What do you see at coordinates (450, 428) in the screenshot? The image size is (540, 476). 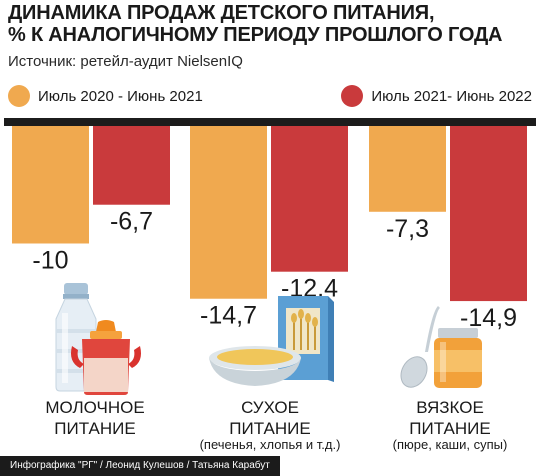 I see `category-label-puree-line2: ПИТАНИЕ` at bounding box center [450, 428].